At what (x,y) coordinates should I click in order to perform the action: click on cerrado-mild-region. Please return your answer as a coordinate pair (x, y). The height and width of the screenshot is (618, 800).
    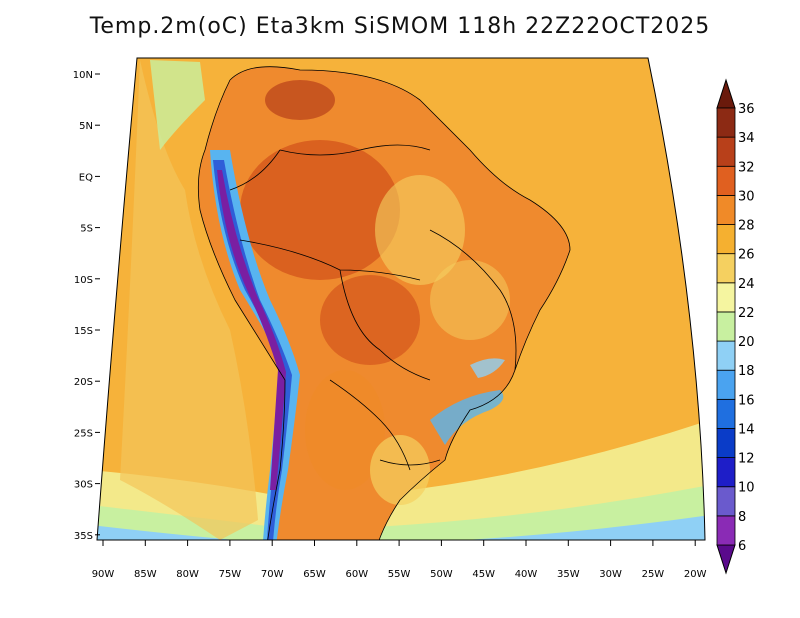
    Looking at the image, I should click on (420, 230).